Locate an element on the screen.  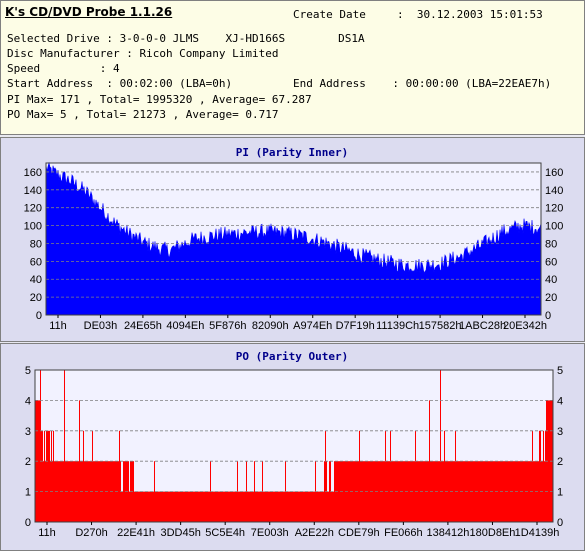
po-y-tick-left: 5 is located at coordinates (28, 371).